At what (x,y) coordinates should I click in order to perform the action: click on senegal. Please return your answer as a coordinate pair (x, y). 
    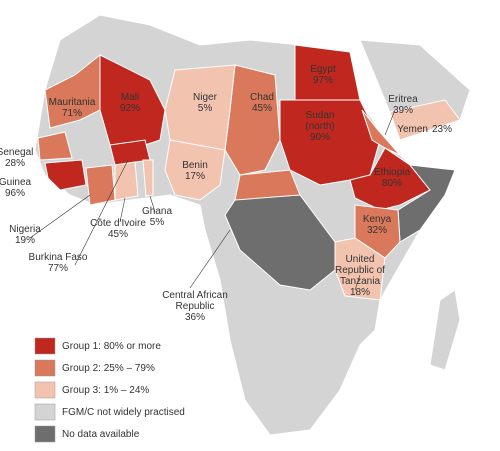
    Looking at the image, I should click on (55, 146).